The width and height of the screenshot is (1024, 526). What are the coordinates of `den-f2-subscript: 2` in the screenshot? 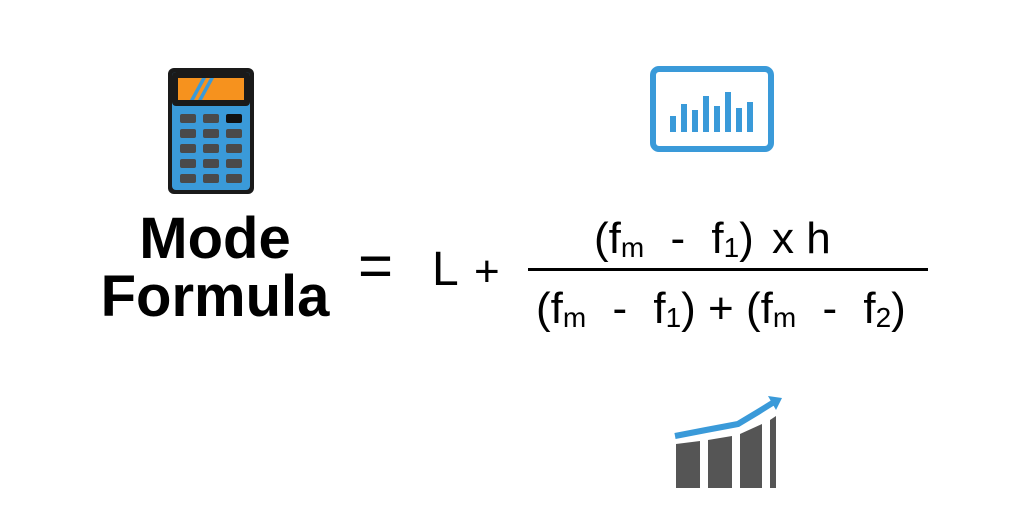 It's located at (883, 317).